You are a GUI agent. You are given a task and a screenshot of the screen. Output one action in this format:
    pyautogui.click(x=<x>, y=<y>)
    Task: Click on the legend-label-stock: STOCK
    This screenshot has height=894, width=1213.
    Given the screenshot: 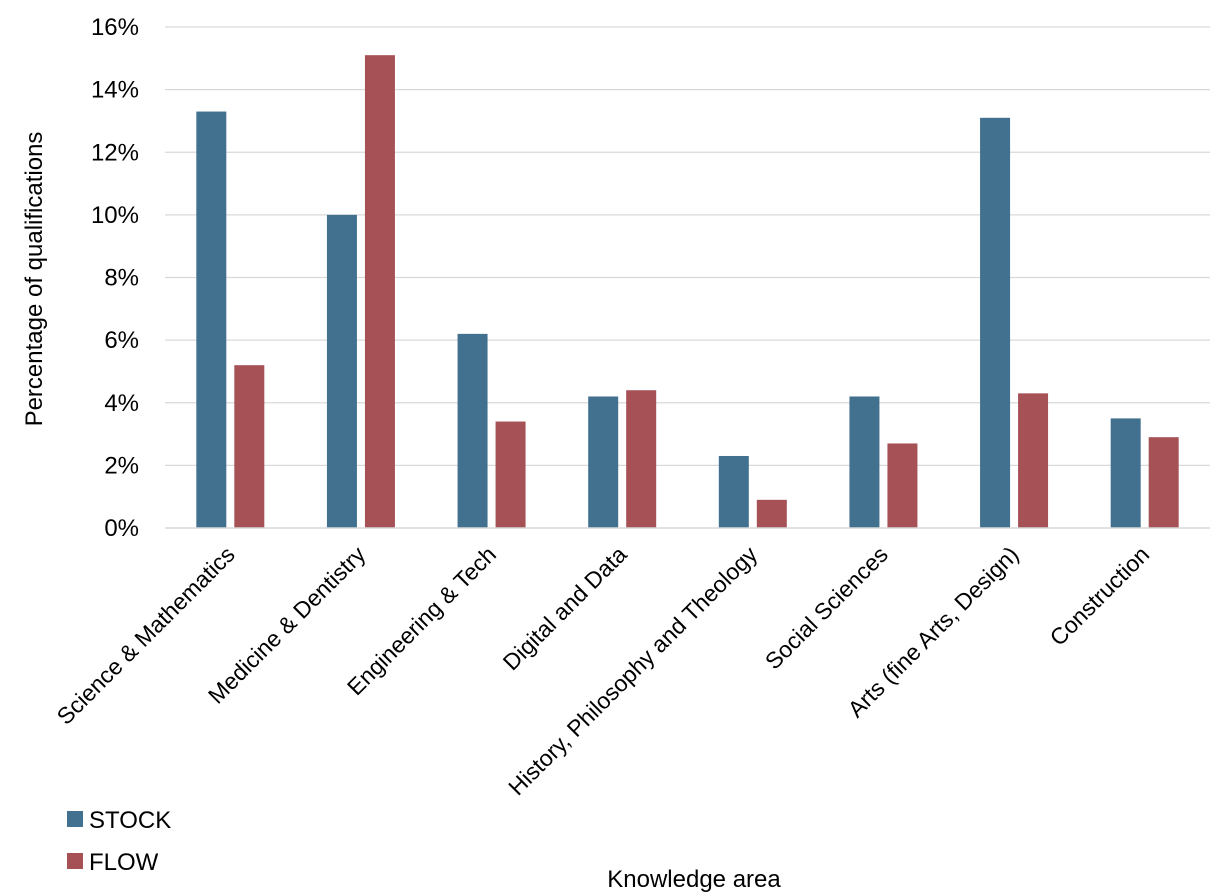 What is the action you would take?
    pyautogui.click(x=130, y=820)
    